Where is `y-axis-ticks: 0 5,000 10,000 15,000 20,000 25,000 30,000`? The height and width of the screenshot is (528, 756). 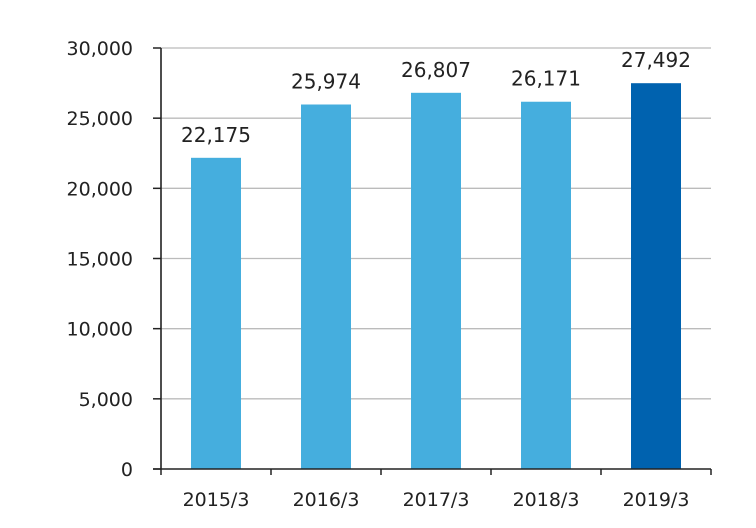
y-axis-ticks: 0 5,000 10,000 15,000 20,000 25,000 30,000 is located at coordinates (114, 259).